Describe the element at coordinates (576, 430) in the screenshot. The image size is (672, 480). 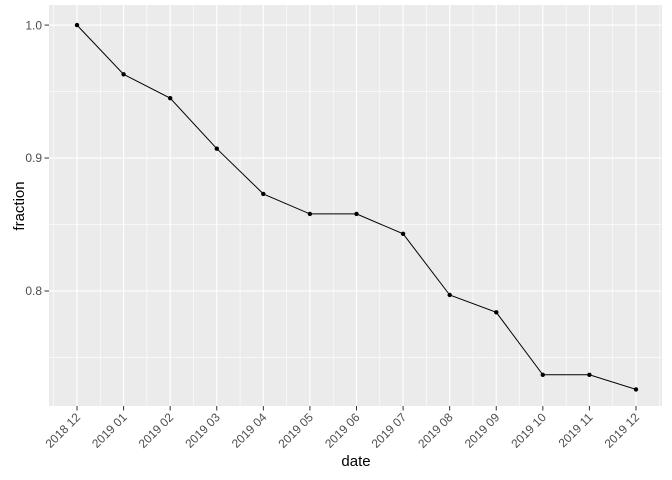
I see `x-tick-label: 2019 11` at that location.